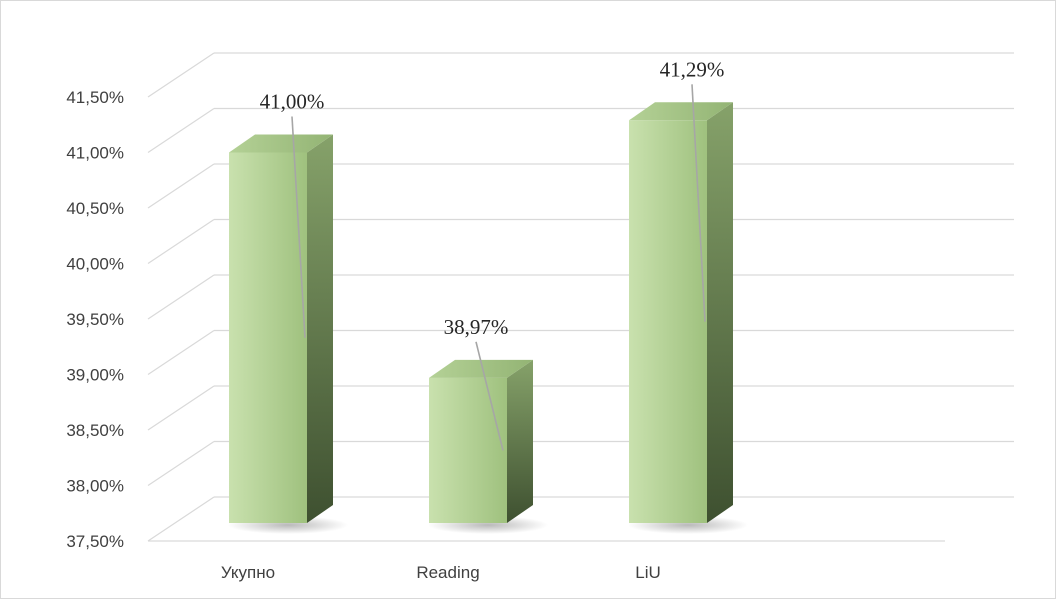 This screenshot has width=1056, height=599. Describe the element at coordinates (95, 375) in the screenshot. I see `y-tick-label: 39,00%` at that location.